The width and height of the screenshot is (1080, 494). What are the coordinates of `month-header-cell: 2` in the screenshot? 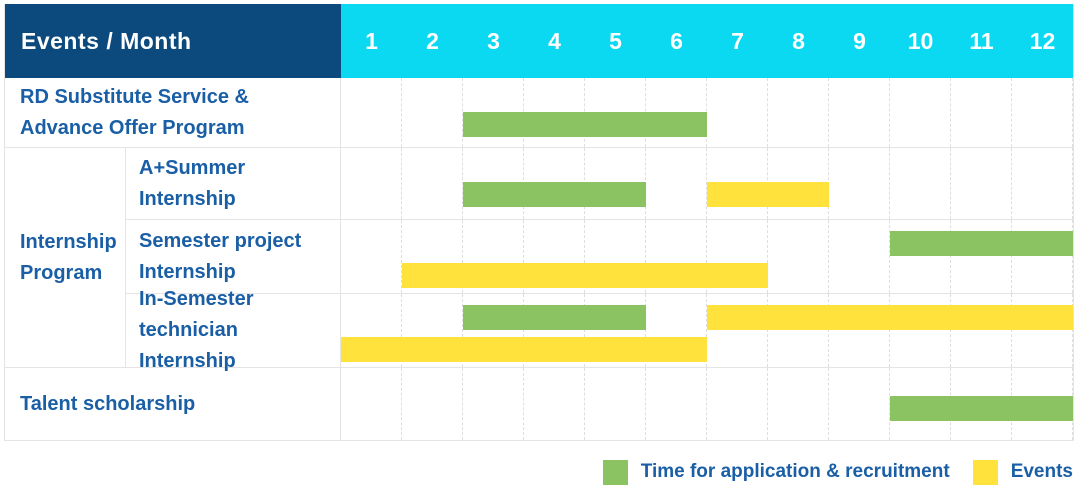 It's located at (432, 40).